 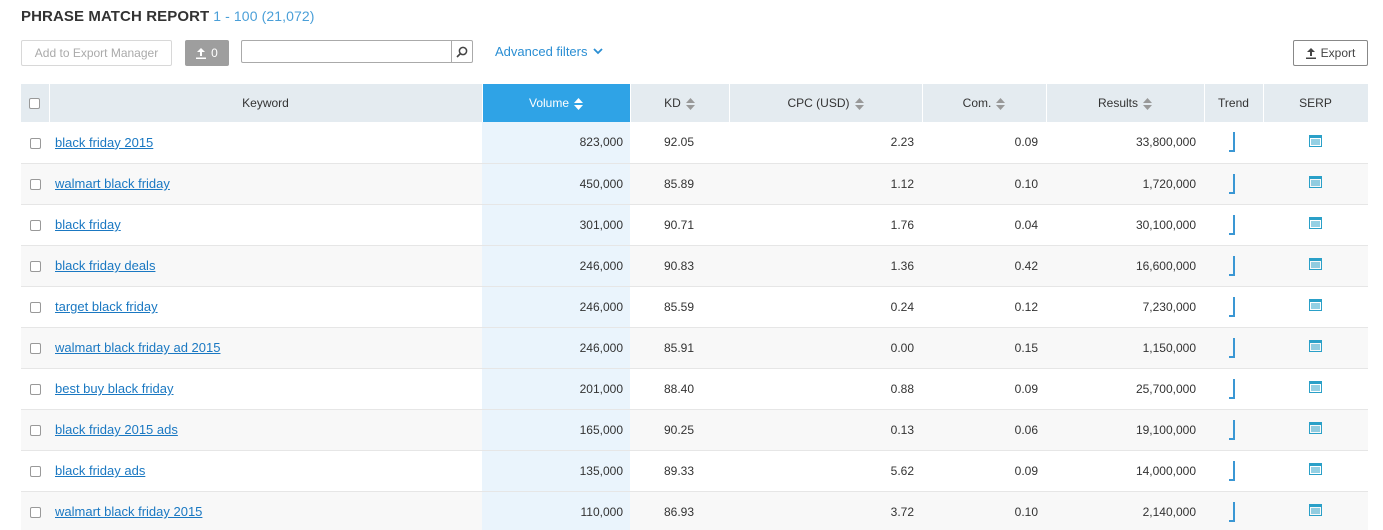 I want to click on cpc-cell: 3.72, so click(x=825, y=510).